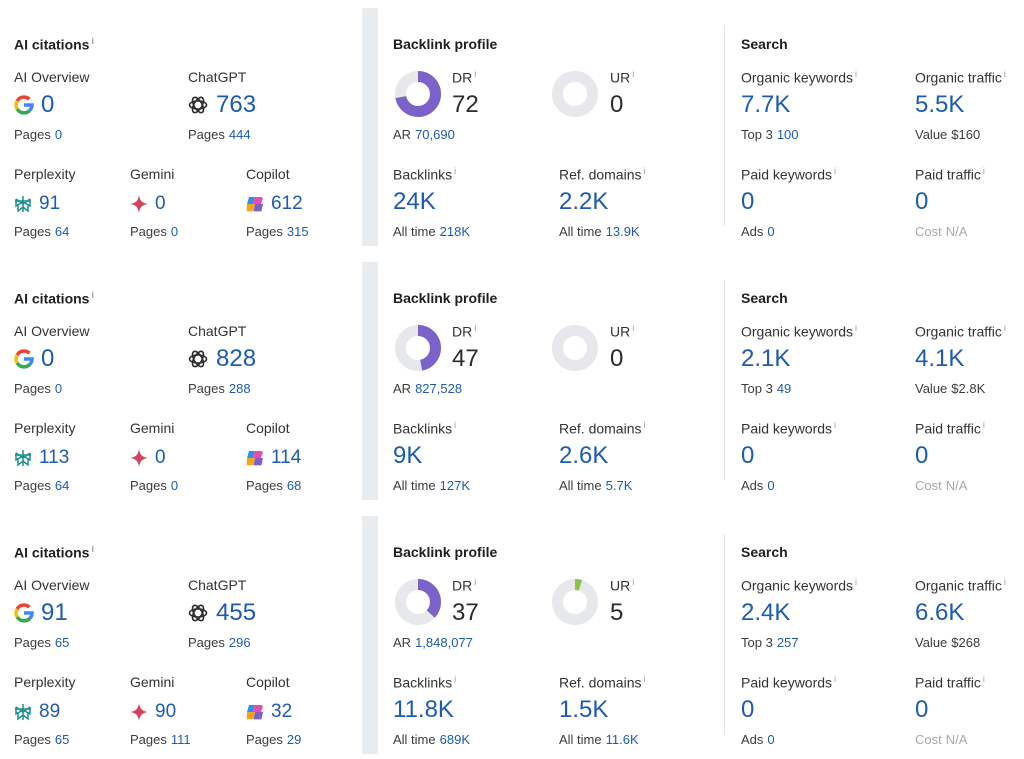  I want to click on backlinks-value: 11.8K, so click(423, 709).